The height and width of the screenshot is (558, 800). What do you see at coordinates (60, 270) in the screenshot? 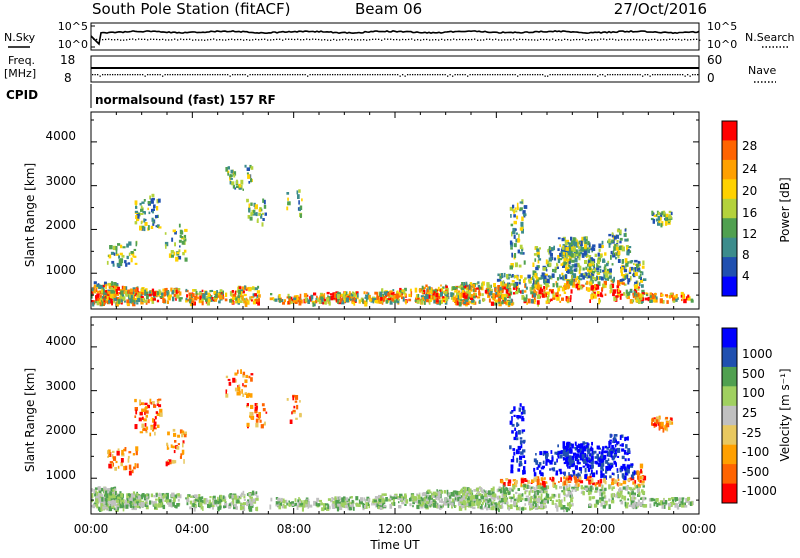
I see `power-ytick-1000: 1000` at bounding box center [60, 270].